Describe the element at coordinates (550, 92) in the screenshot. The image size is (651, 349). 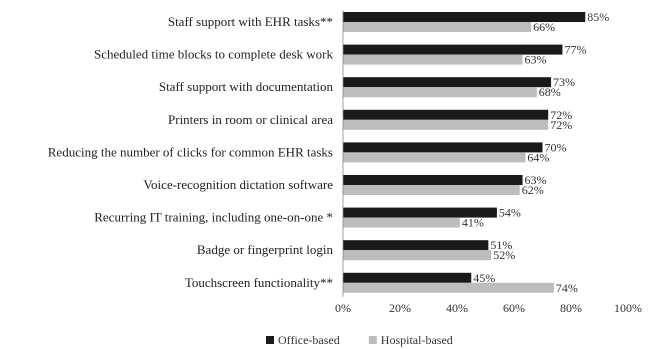
I see `data-label-hospital-based-staff-support-with-documentation: 68%` at that location.